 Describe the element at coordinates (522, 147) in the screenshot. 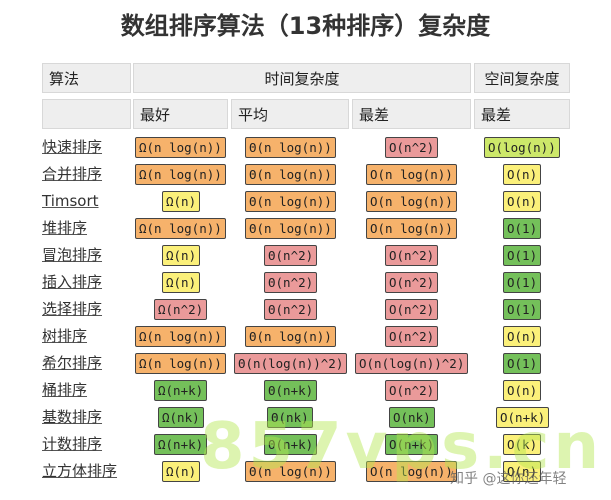

I see `complexity-badge-space: O(log(n))` at that location.